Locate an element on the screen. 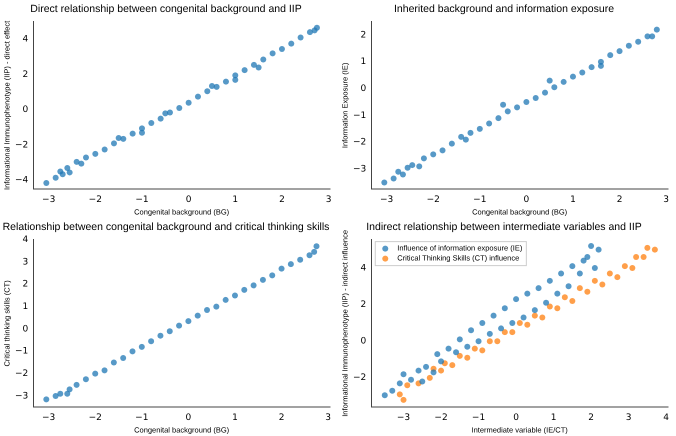  chart-title: Inherited background and information exposure is located at coordinates (504, 9).